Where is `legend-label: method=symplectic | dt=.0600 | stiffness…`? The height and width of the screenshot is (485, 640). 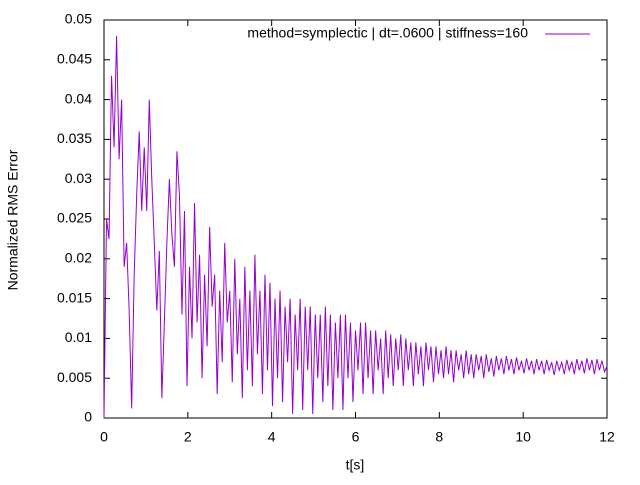 legend-label: method=symplectic | dt=.0600 | stiffness… is located at coordinates (387, 33).